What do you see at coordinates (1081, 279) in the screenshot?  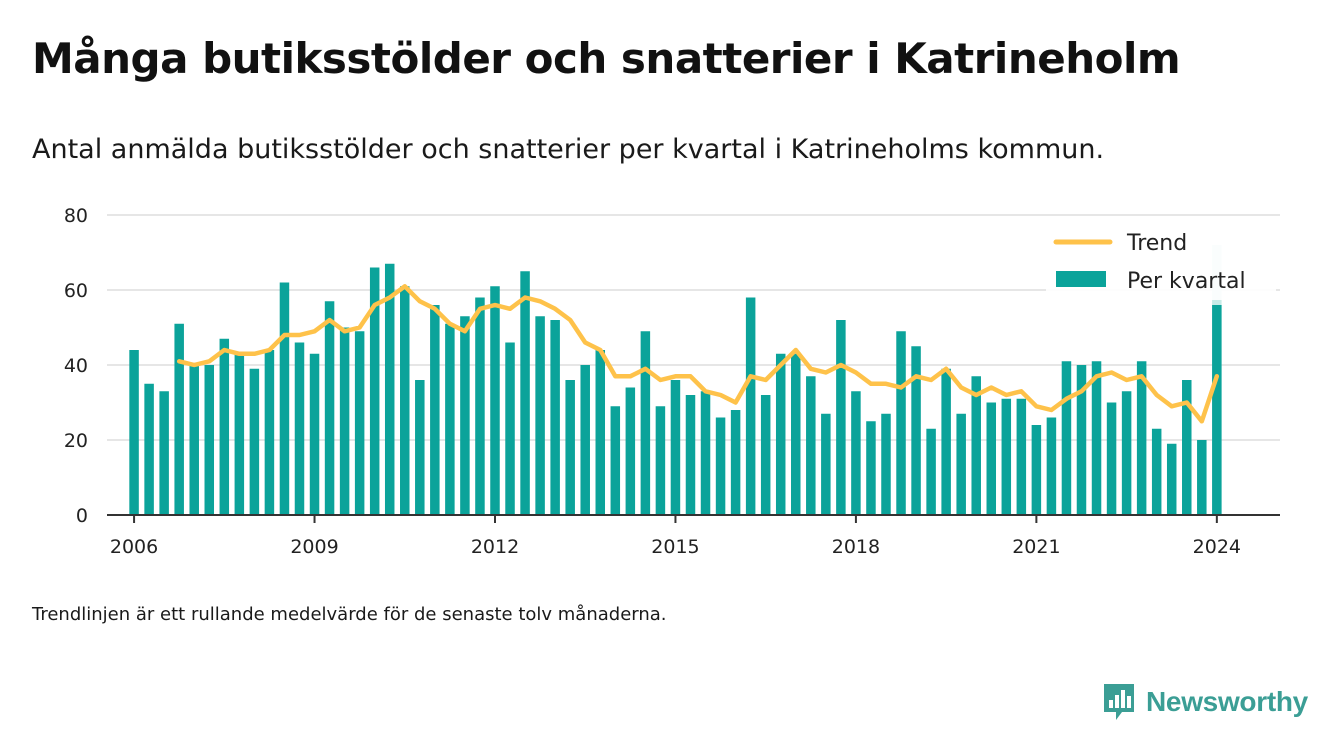 I see `legend-bar-swatch` at bounding box center [1081, 279].